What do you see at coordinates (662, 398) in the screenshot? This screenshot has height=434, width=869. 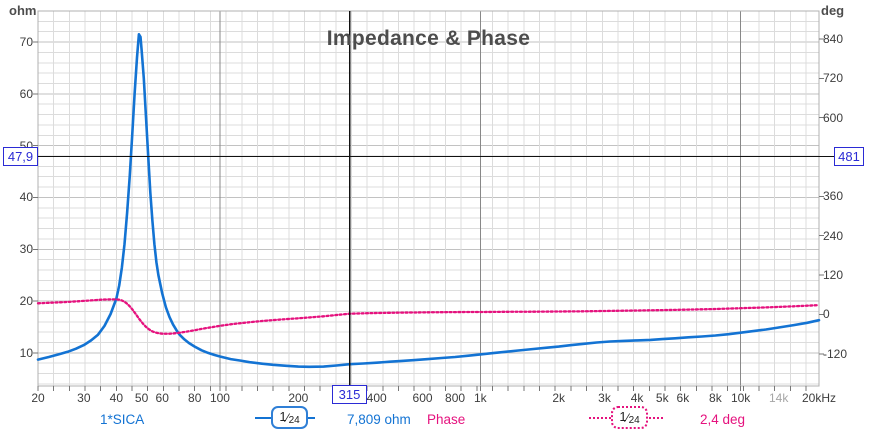 I see `x-tick-label: 5k` at bounding box center [662, 398].